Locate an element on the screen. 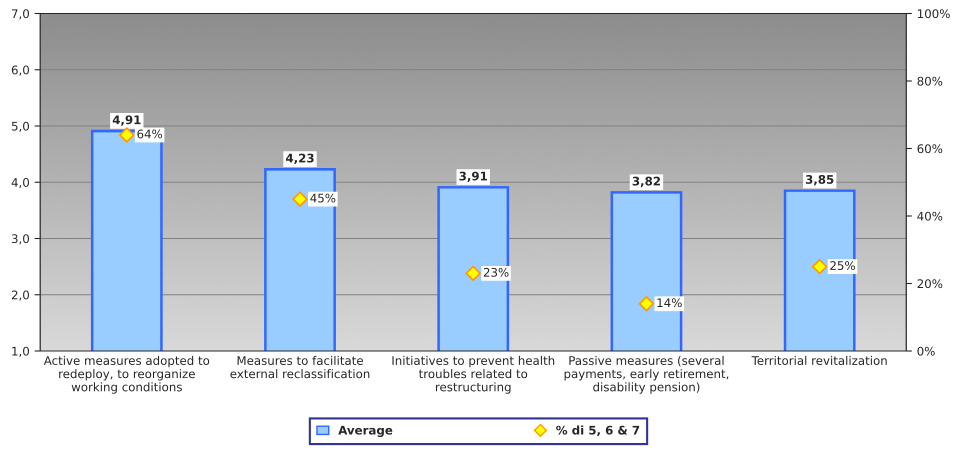 This screenshot has width=957, height=450. data-label: 3,82 is located at coordinates (646, 182).